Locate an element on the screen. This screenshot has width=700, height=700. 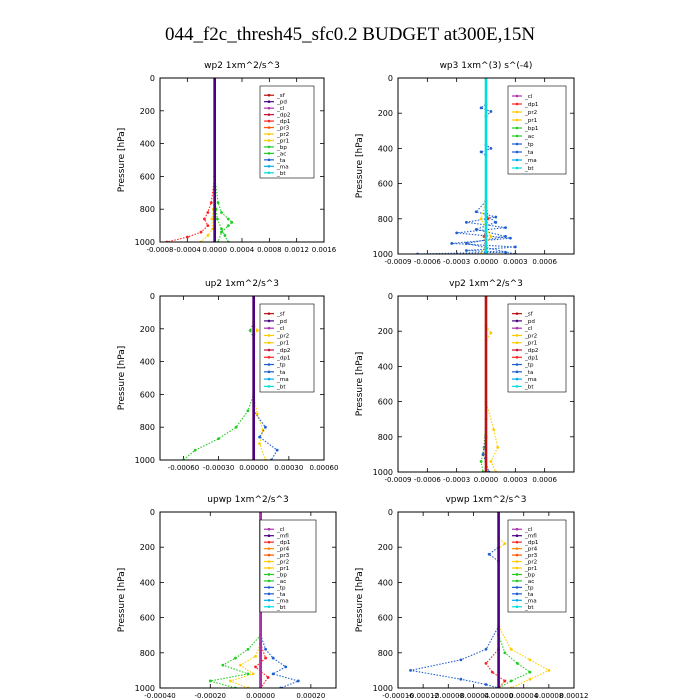
legend-item-label: _pr4 is located at coordinates (283, 550).